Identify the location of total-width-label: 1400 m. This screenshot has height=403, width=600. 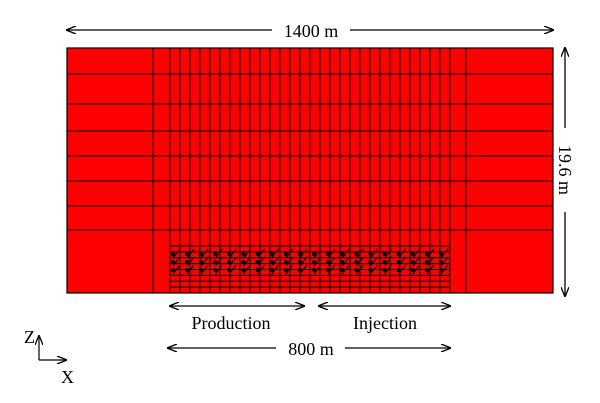
(311, 31).